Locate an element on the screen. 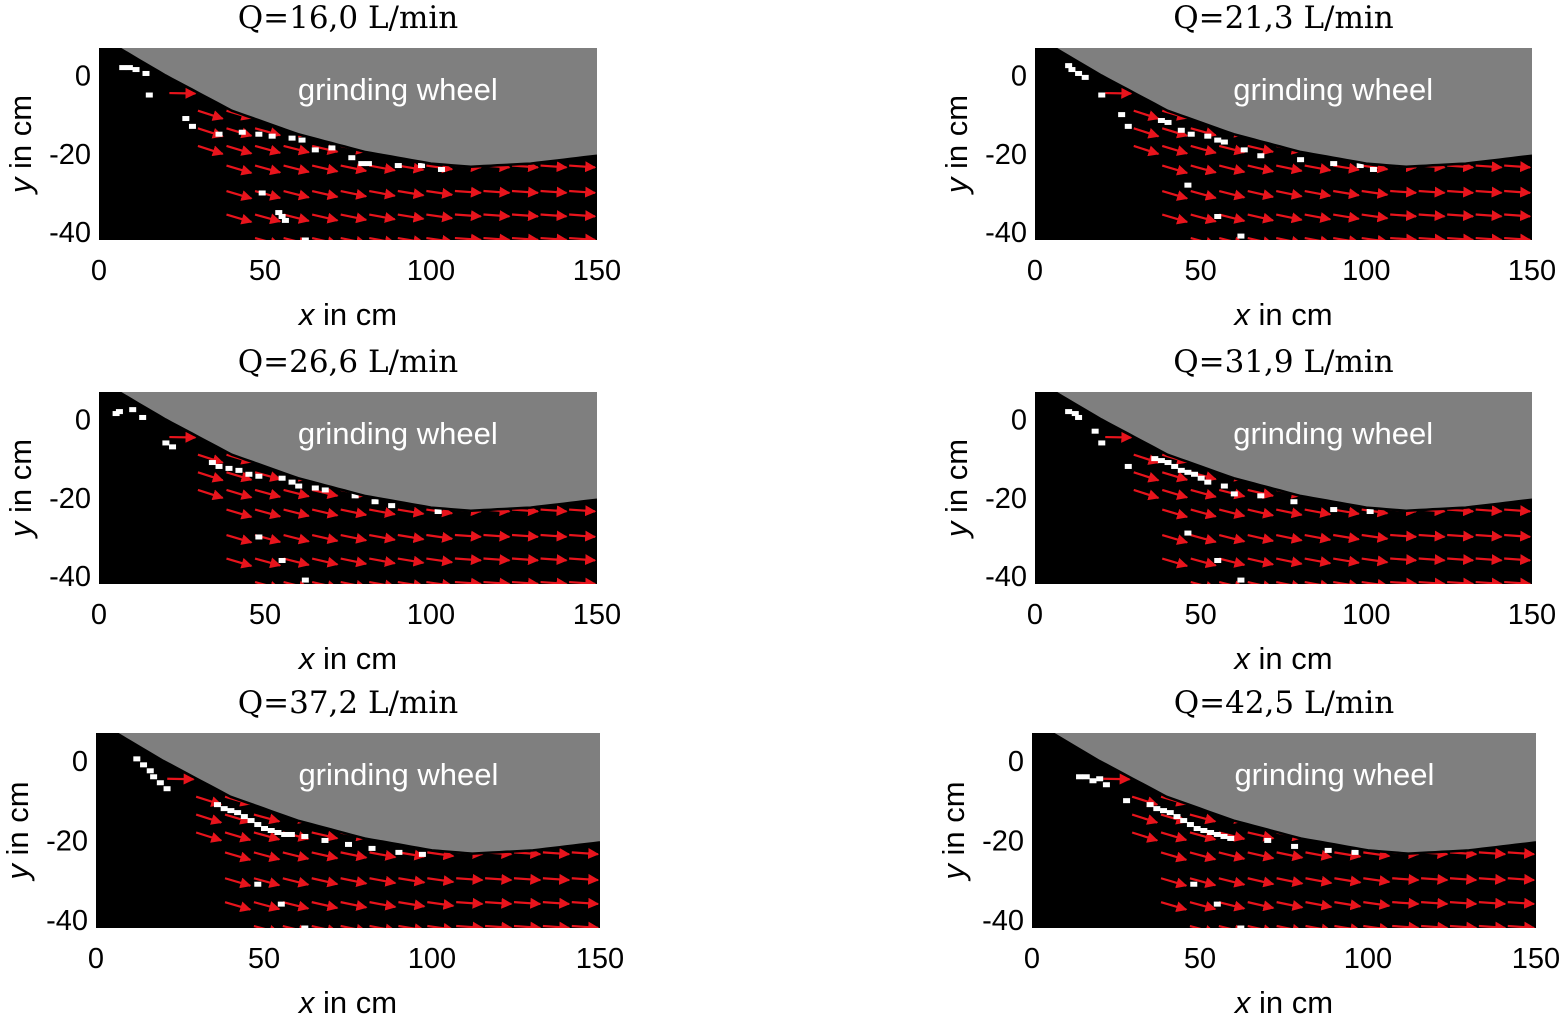 This screenshot has height=1016, width=1563. wheel-label: grinding wheel is located at coordinates (1333, 89).